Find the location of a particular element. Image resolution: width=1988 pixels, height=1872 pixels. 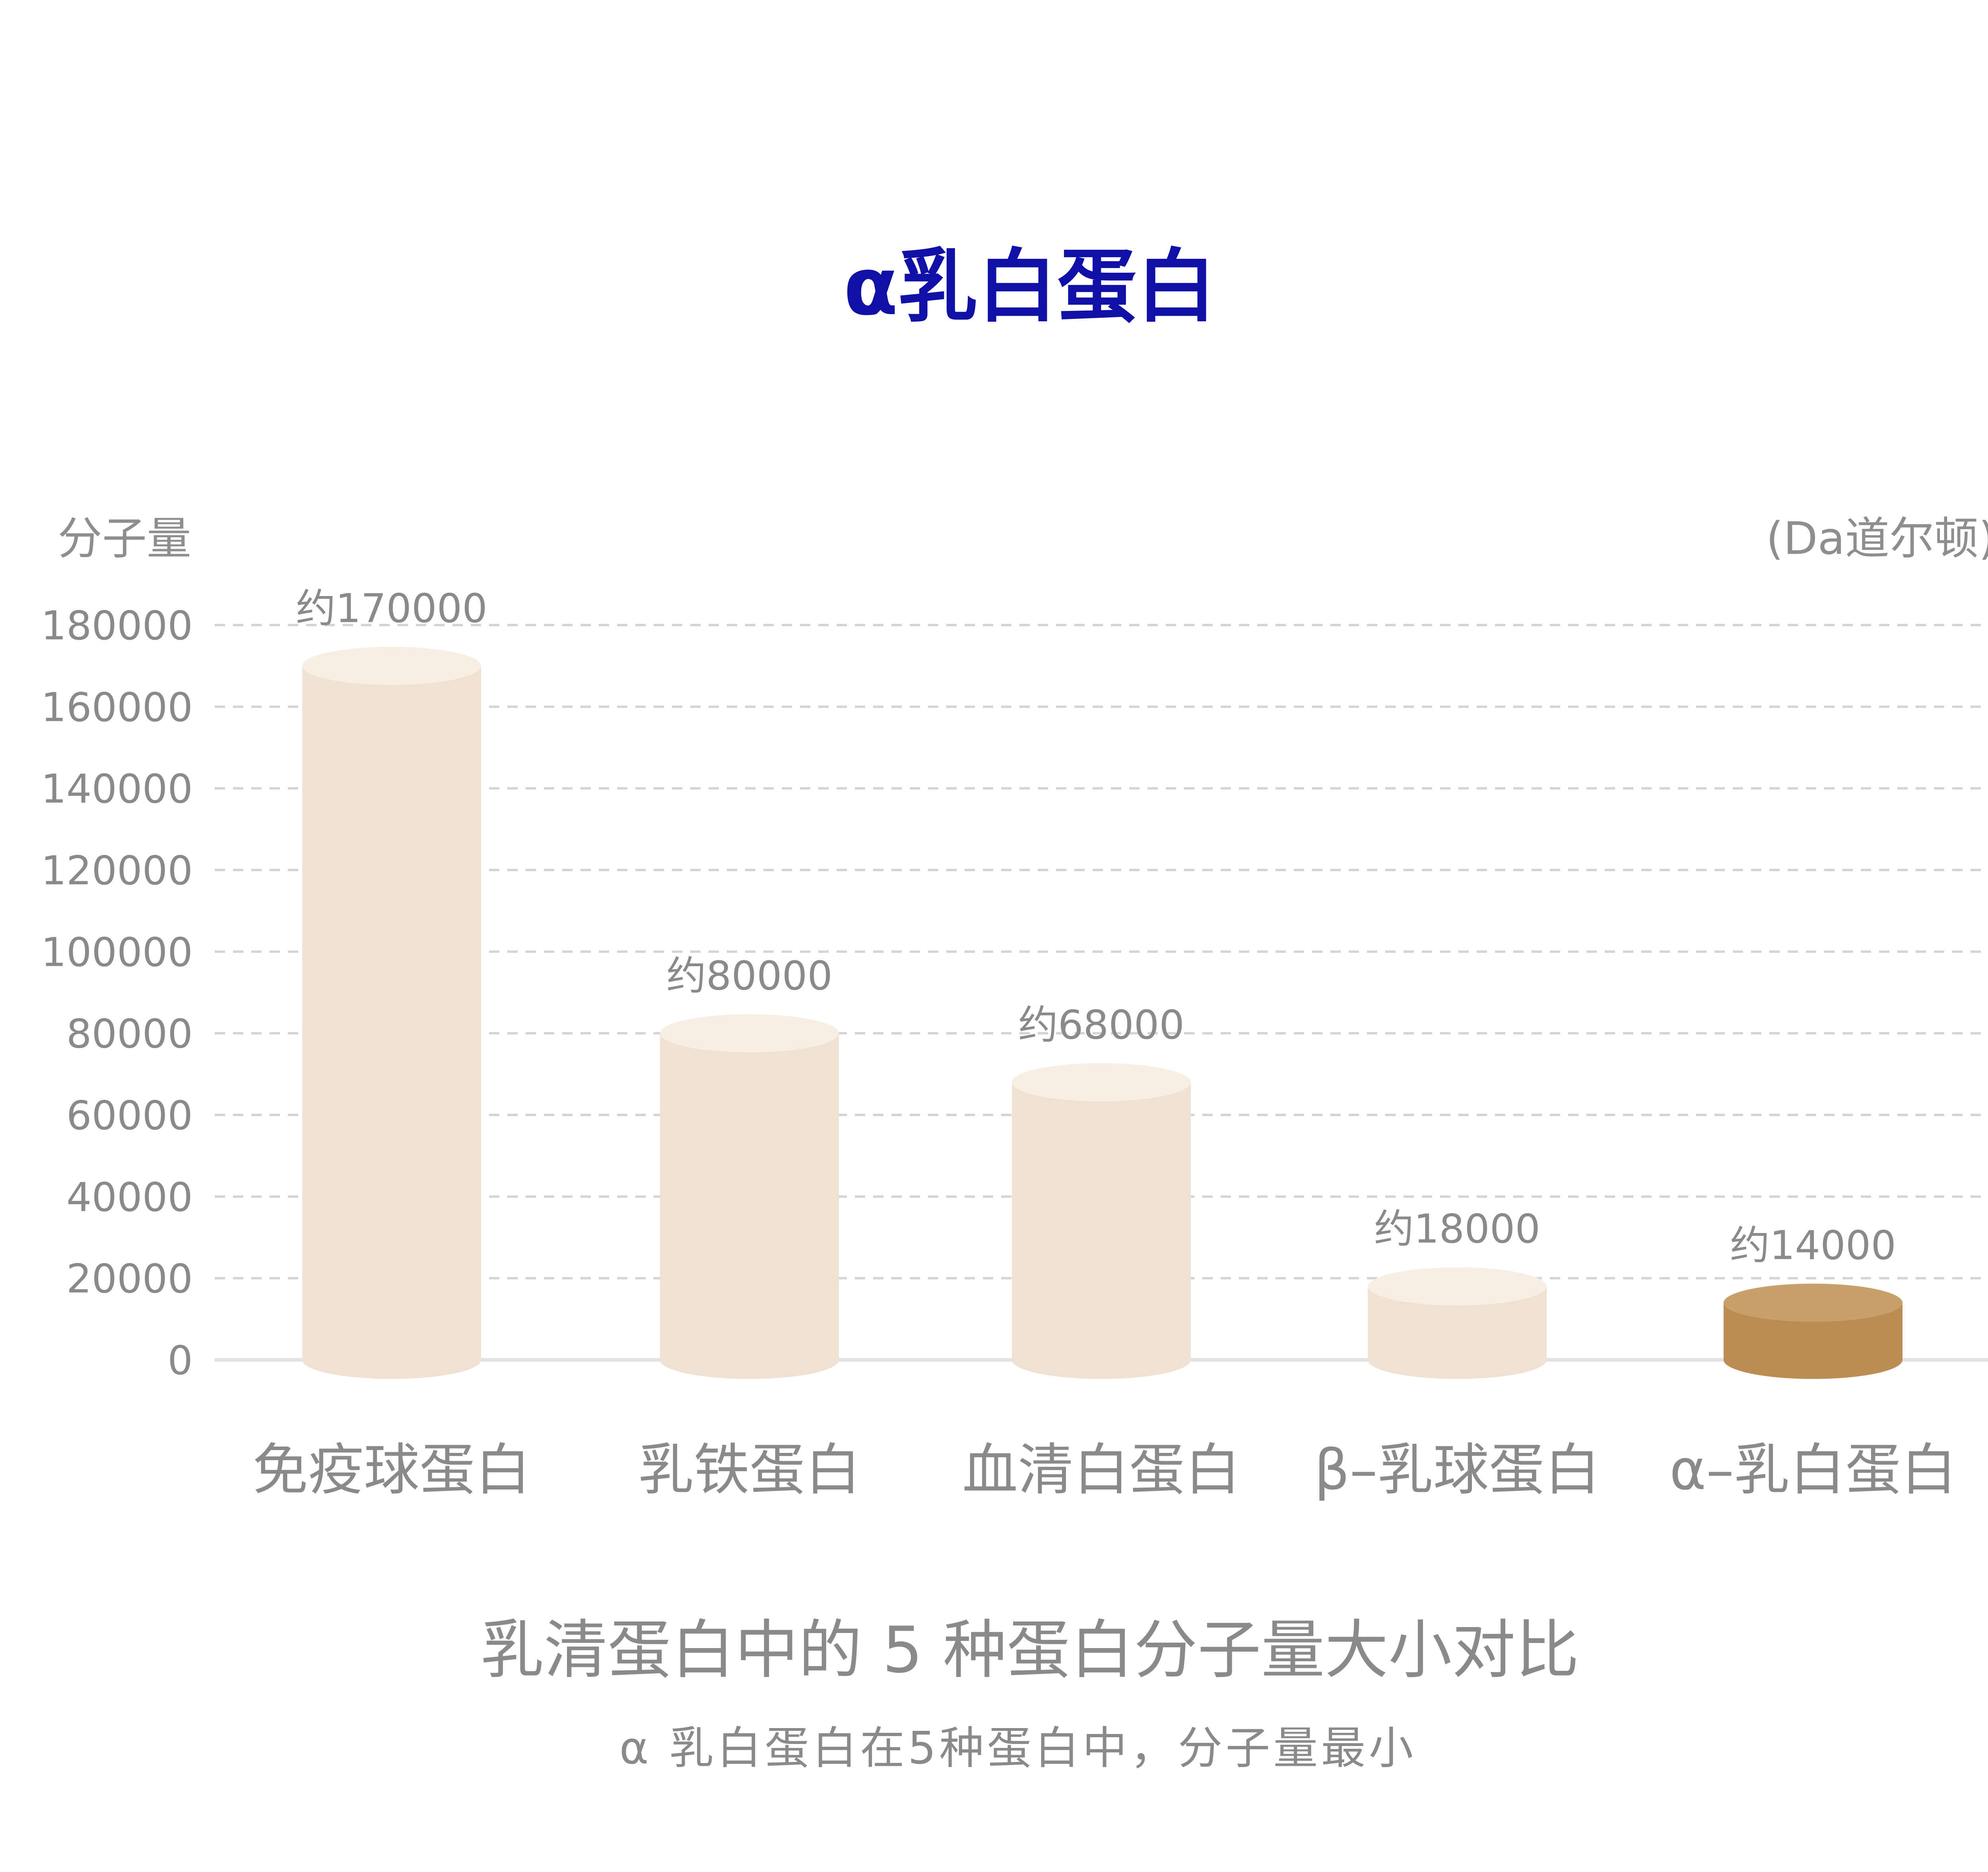

data-label: 约68000 is located at coordinates (1101, 1025).